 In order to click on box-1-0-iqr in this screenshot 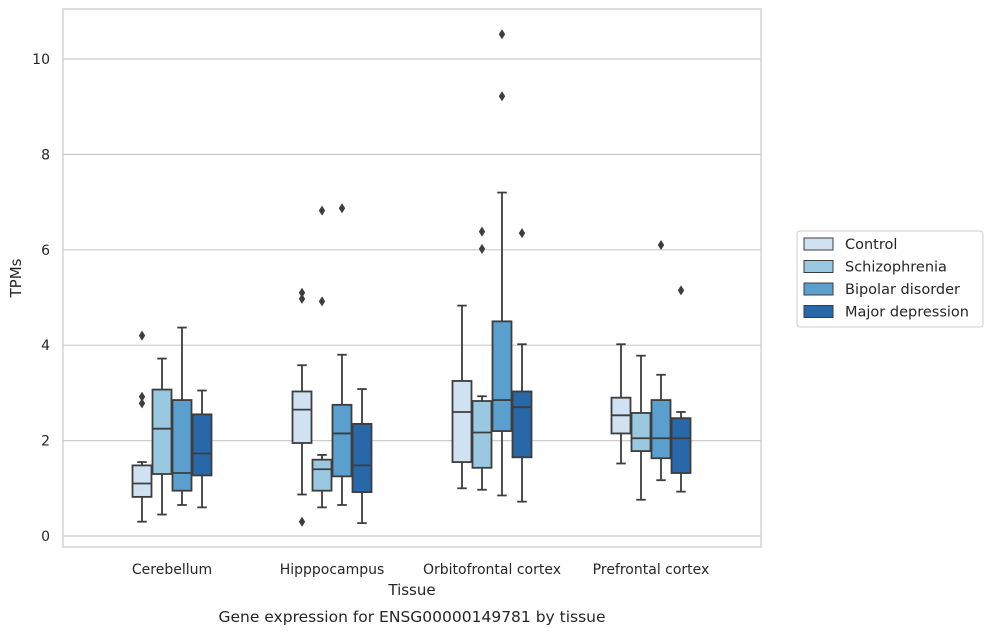, I will do `click(162, 431)`.